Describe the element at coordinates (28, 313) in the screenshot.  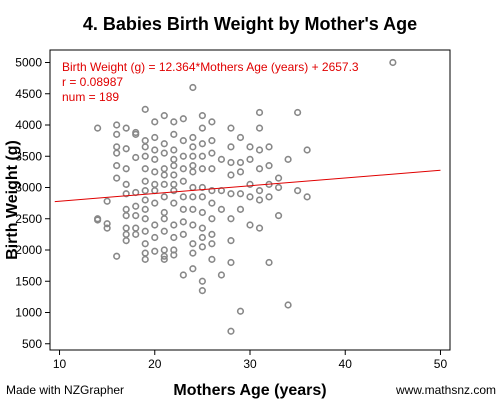
I see `y-tick-label: 1000` at that location.